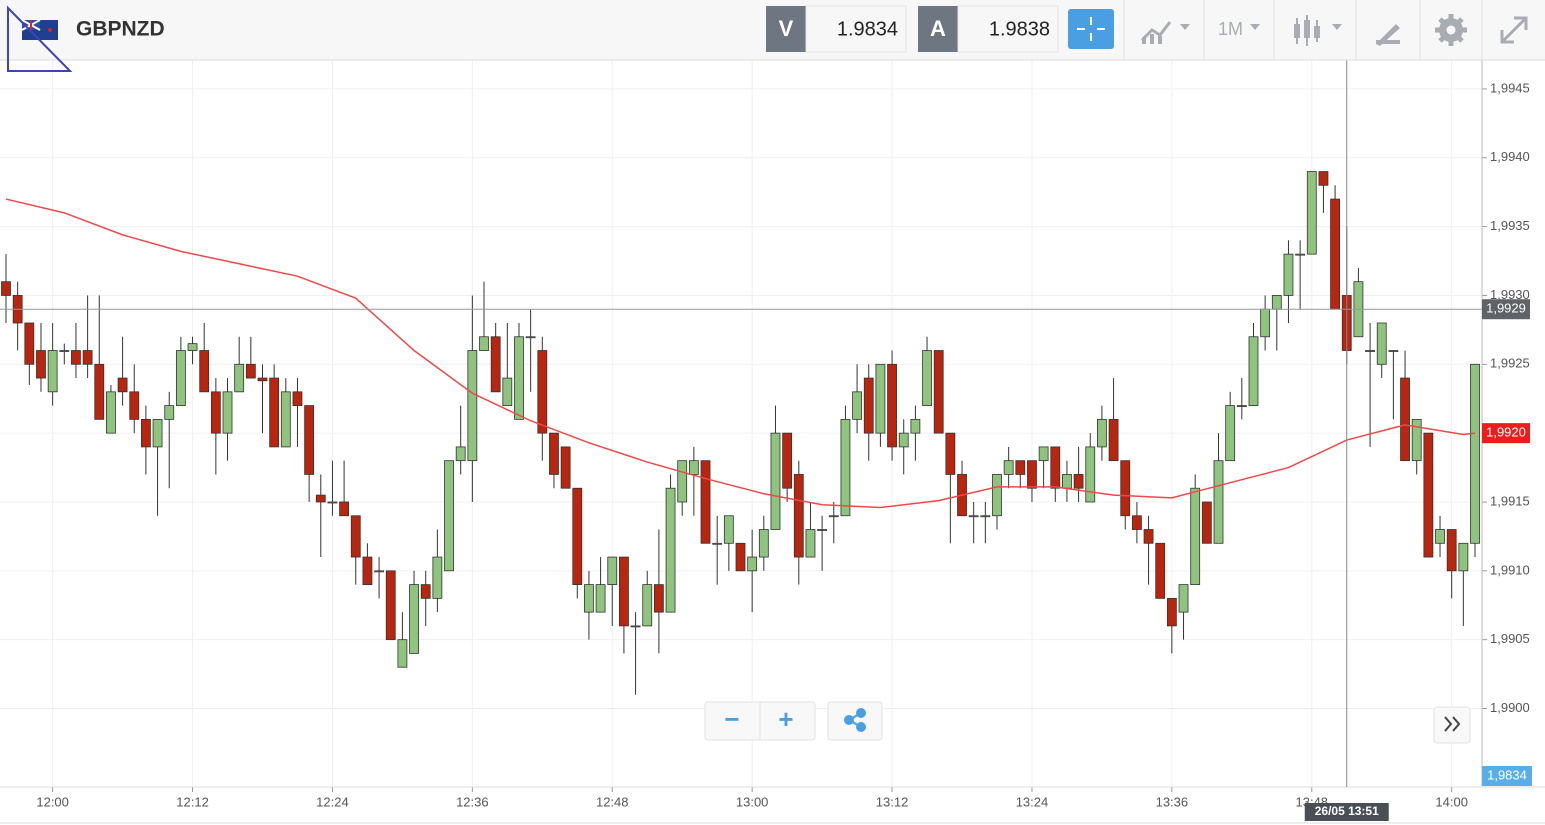 The height and width of the screenshot is (825, 1545). I want to click on timeframe: 1M, so click(1230, 29).